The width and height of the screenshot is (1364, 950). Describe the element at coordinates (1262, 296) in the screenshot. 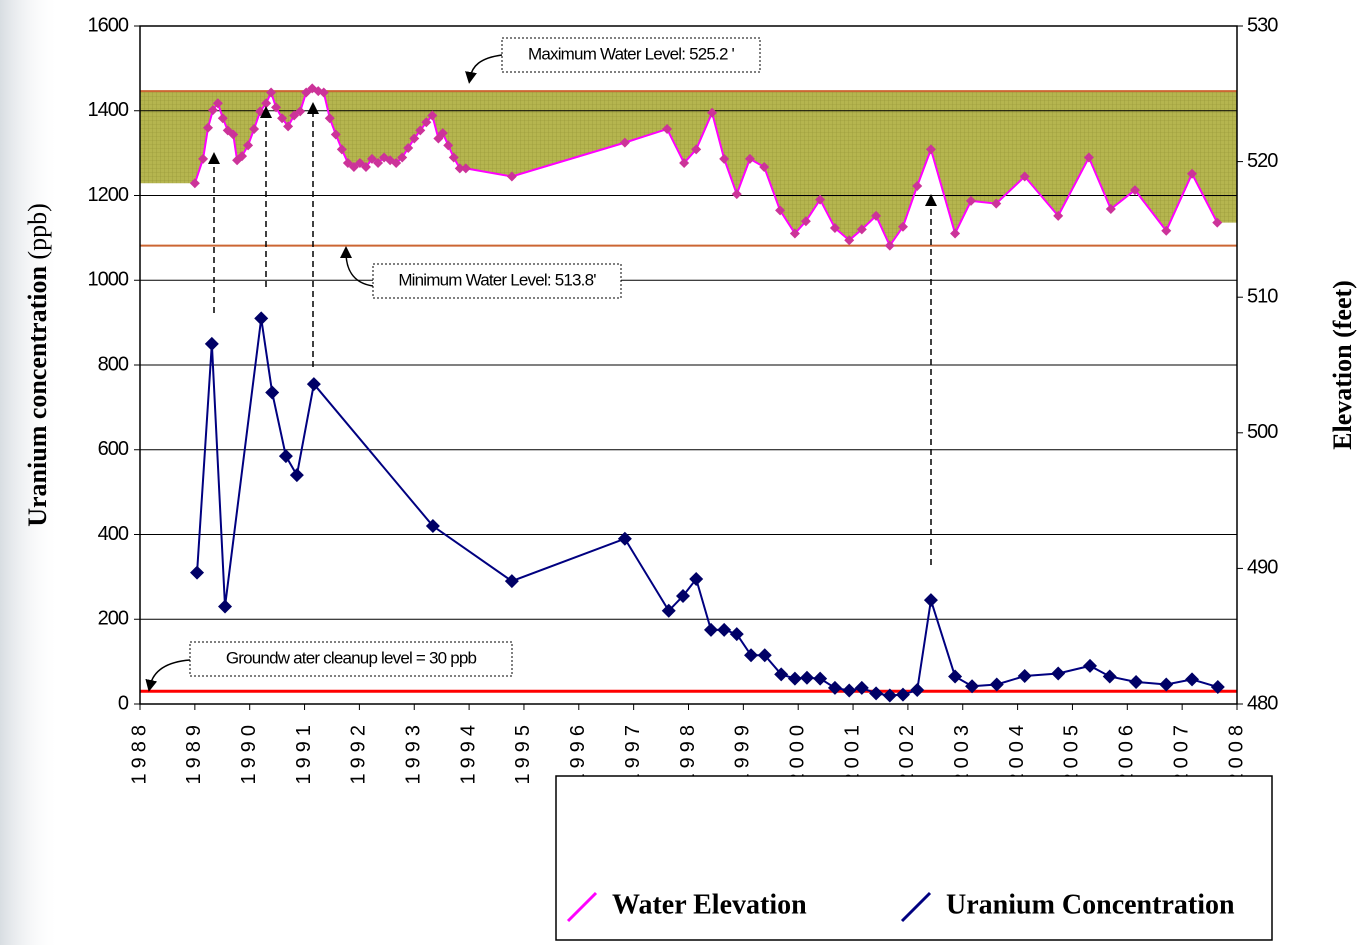

I see `y2-tick-label: 510` at that location.